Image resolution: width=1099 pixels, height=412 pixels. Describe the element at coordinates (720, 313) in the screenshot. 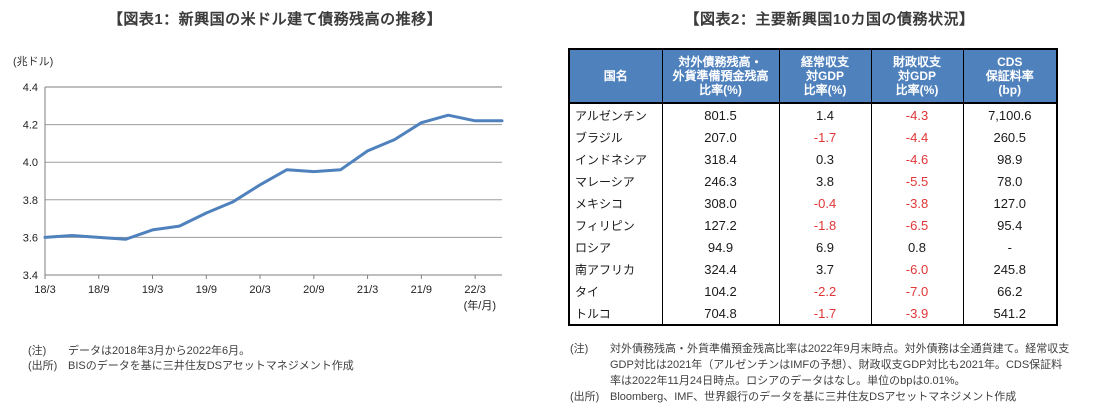

I see `value-cell: 704.8` at that location.